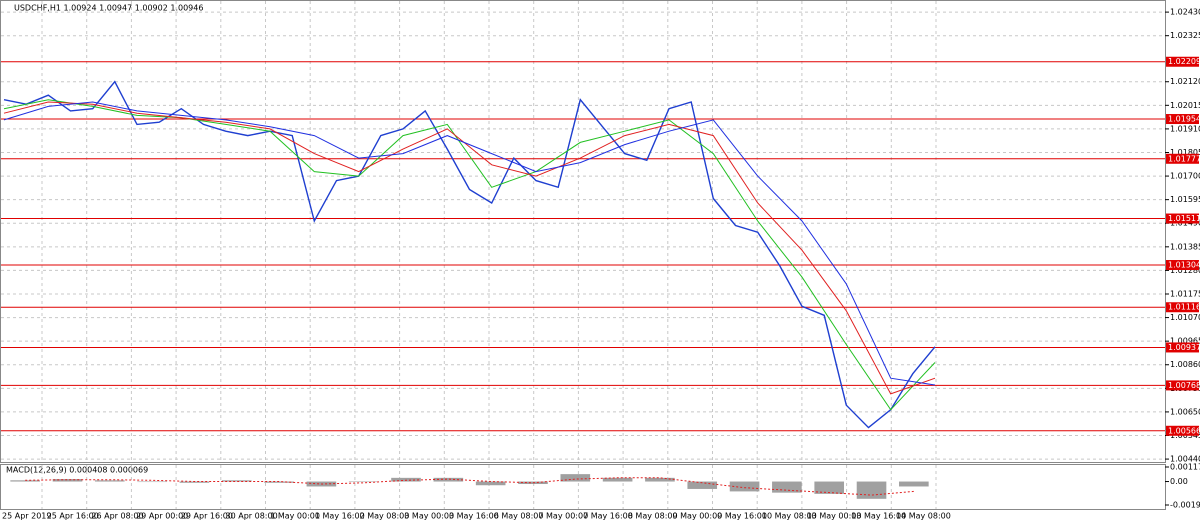  What do you see at coordinates (653, 516) in the screenshot?
I see `x-tick-label: 8 May 08:00` at bounding box center [653, 516].